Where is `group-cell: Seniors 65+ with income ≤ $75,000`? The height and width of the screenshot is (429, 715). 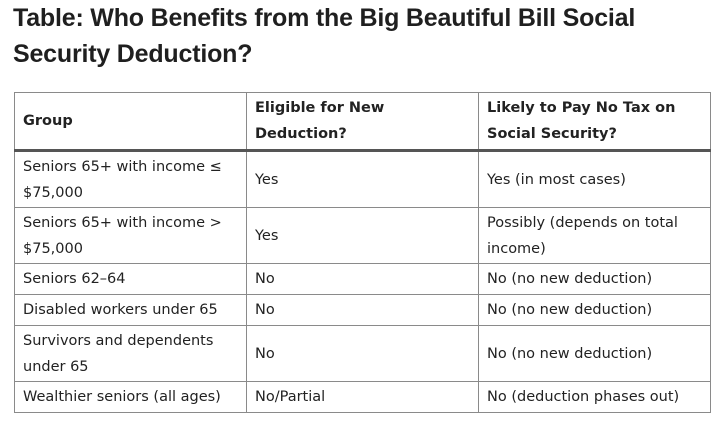 group-cell: Seniors 65+ with income ≤ $75,000 is located at coordinates (130, 179).